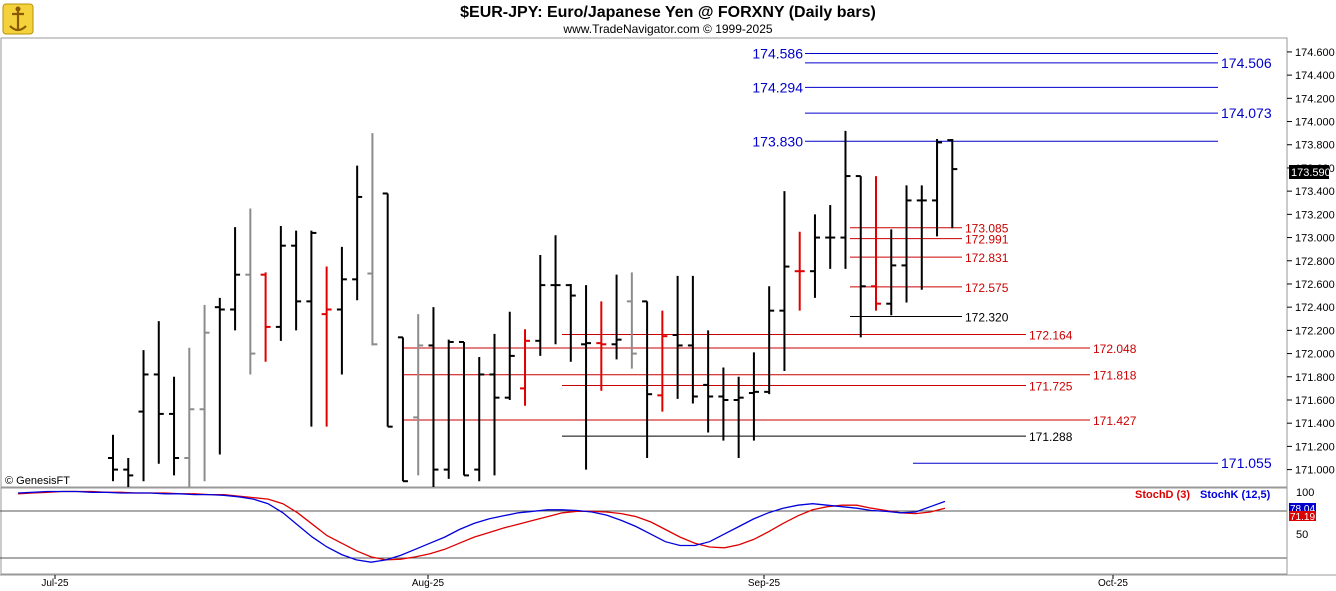 This screenshot has height=591, width=1336. What do you see at coordinates (1305, 493) in the screenshot?
I see `stoch-tick-100: 100` at bounding box center [1305, 493].